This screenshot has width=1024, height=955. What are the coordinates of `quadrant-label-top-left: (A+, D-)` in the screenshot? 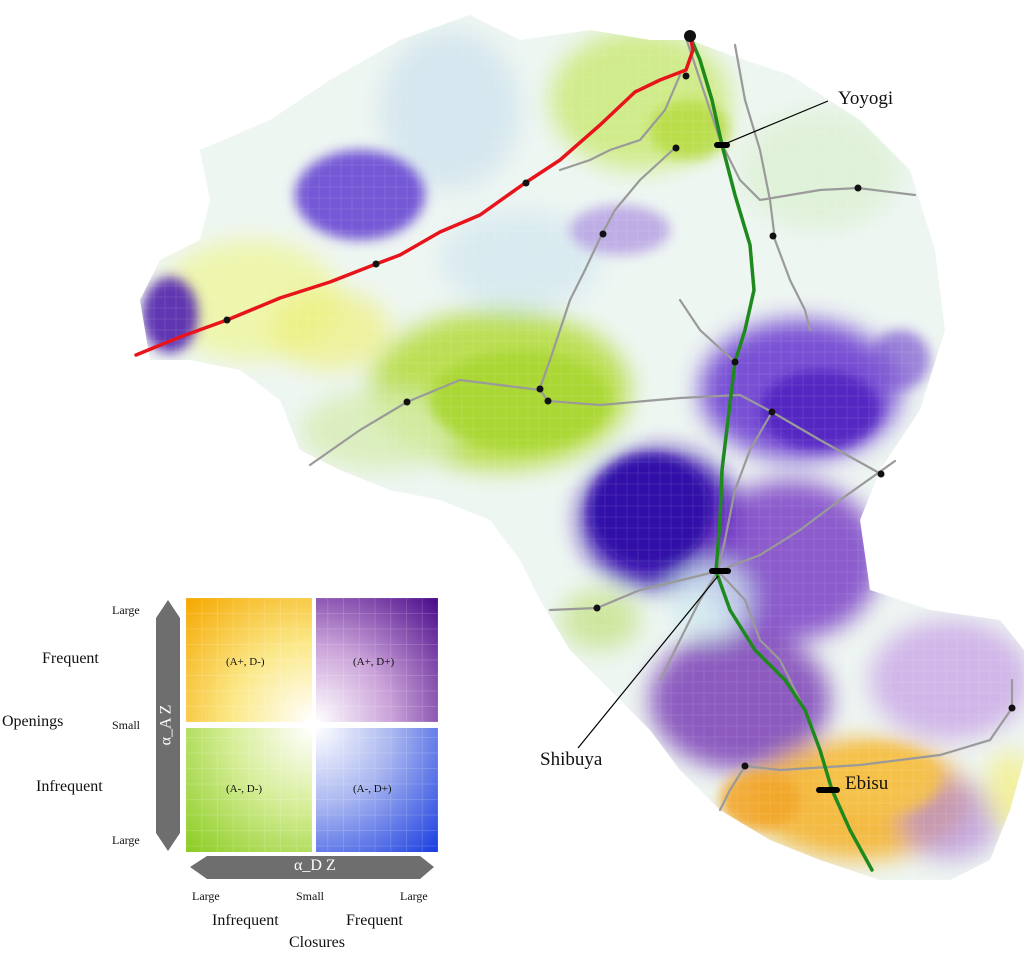 It's located at (245, 662).